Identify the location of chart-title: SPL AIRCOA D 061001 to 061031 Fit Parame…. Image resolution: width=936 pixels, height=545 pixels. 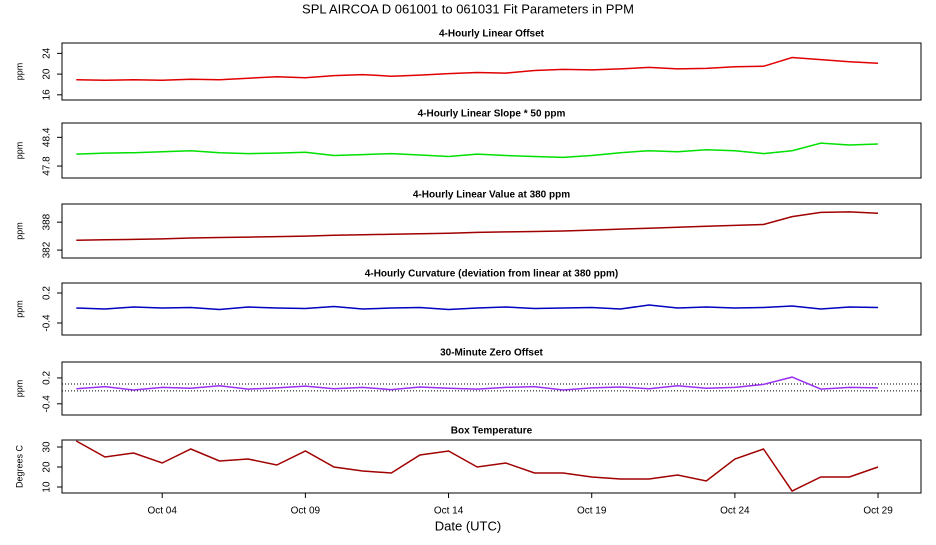
(468, 8).